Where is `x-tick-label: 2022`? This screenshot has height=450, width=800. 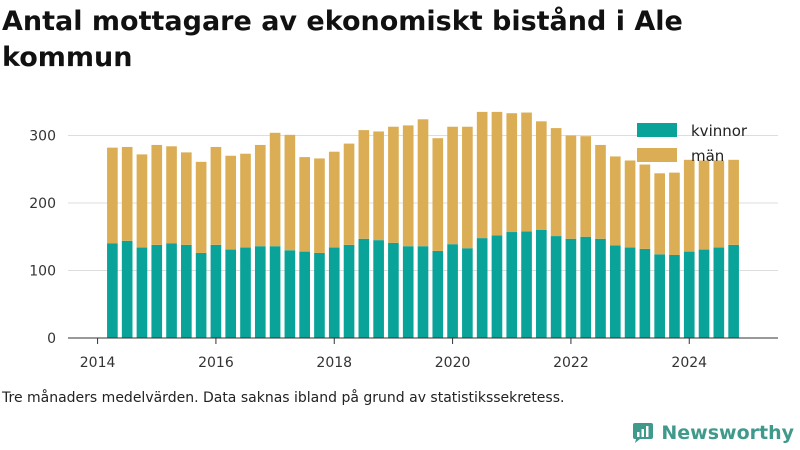
x-tick-label: 2022 is located at coordinates (571, 363).